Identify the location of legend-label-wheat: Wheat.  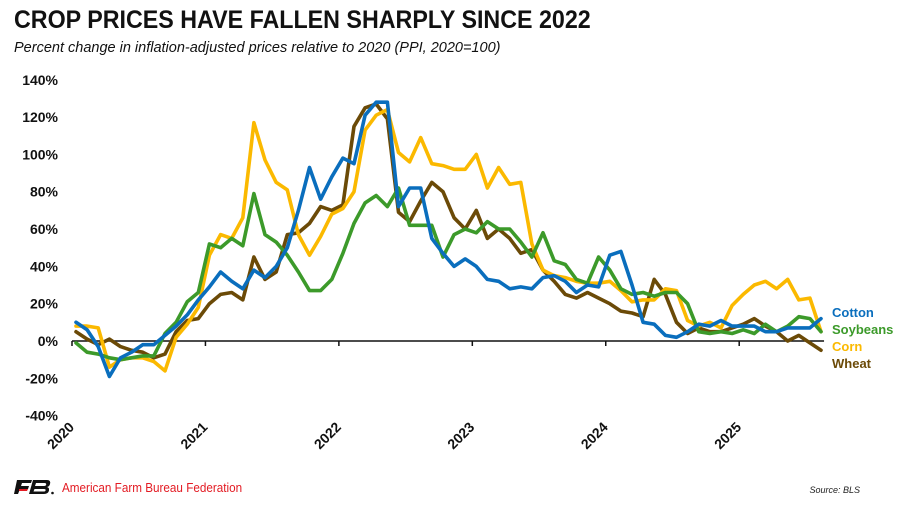
(852, 363).